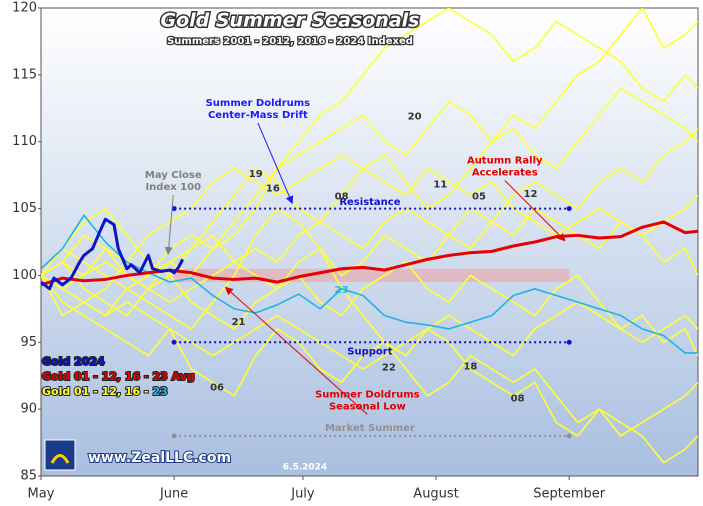  I want to click on year-label: 11, so click(440, 185).